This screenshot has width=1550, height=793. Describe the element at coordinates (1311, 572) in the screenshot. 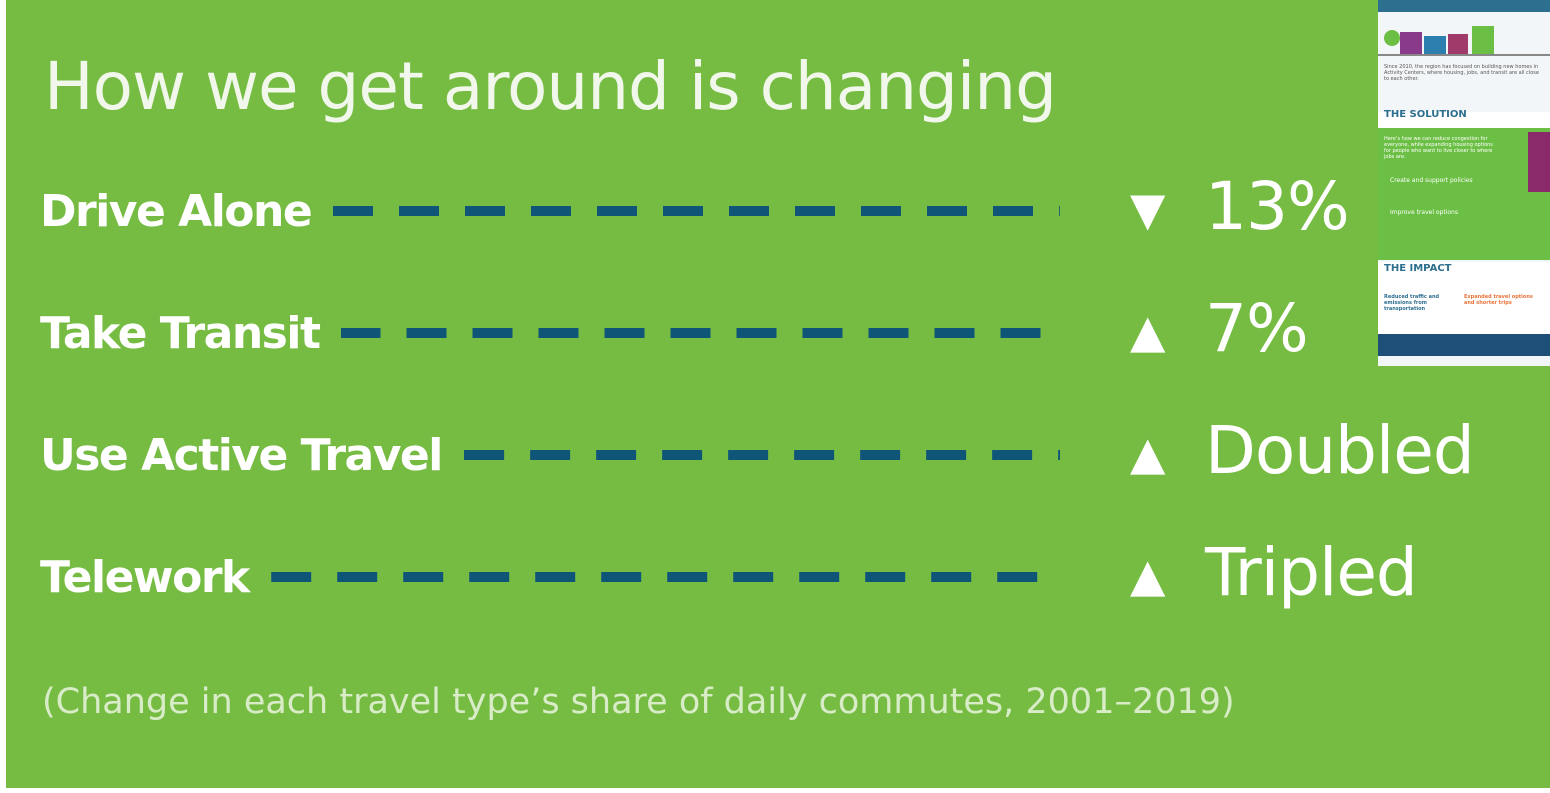

I see `row-value: Tripled` at that location.